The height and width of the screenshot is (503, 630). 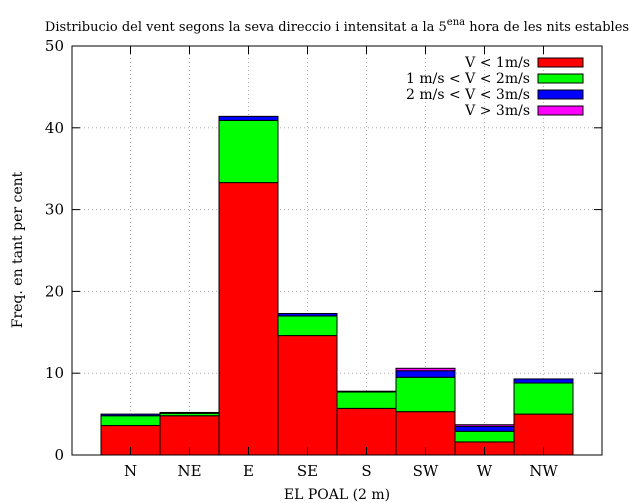 I want to click on y-tick-label: 20, so click(x=54, y=291).